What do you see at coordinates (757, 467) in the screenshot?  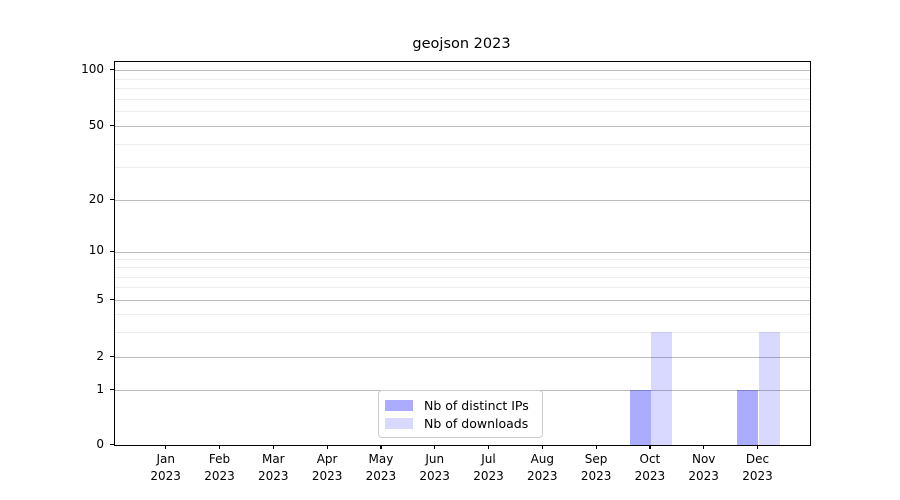 I see `x-tick-label: Dec 2023` at bounding box center [757, 467].